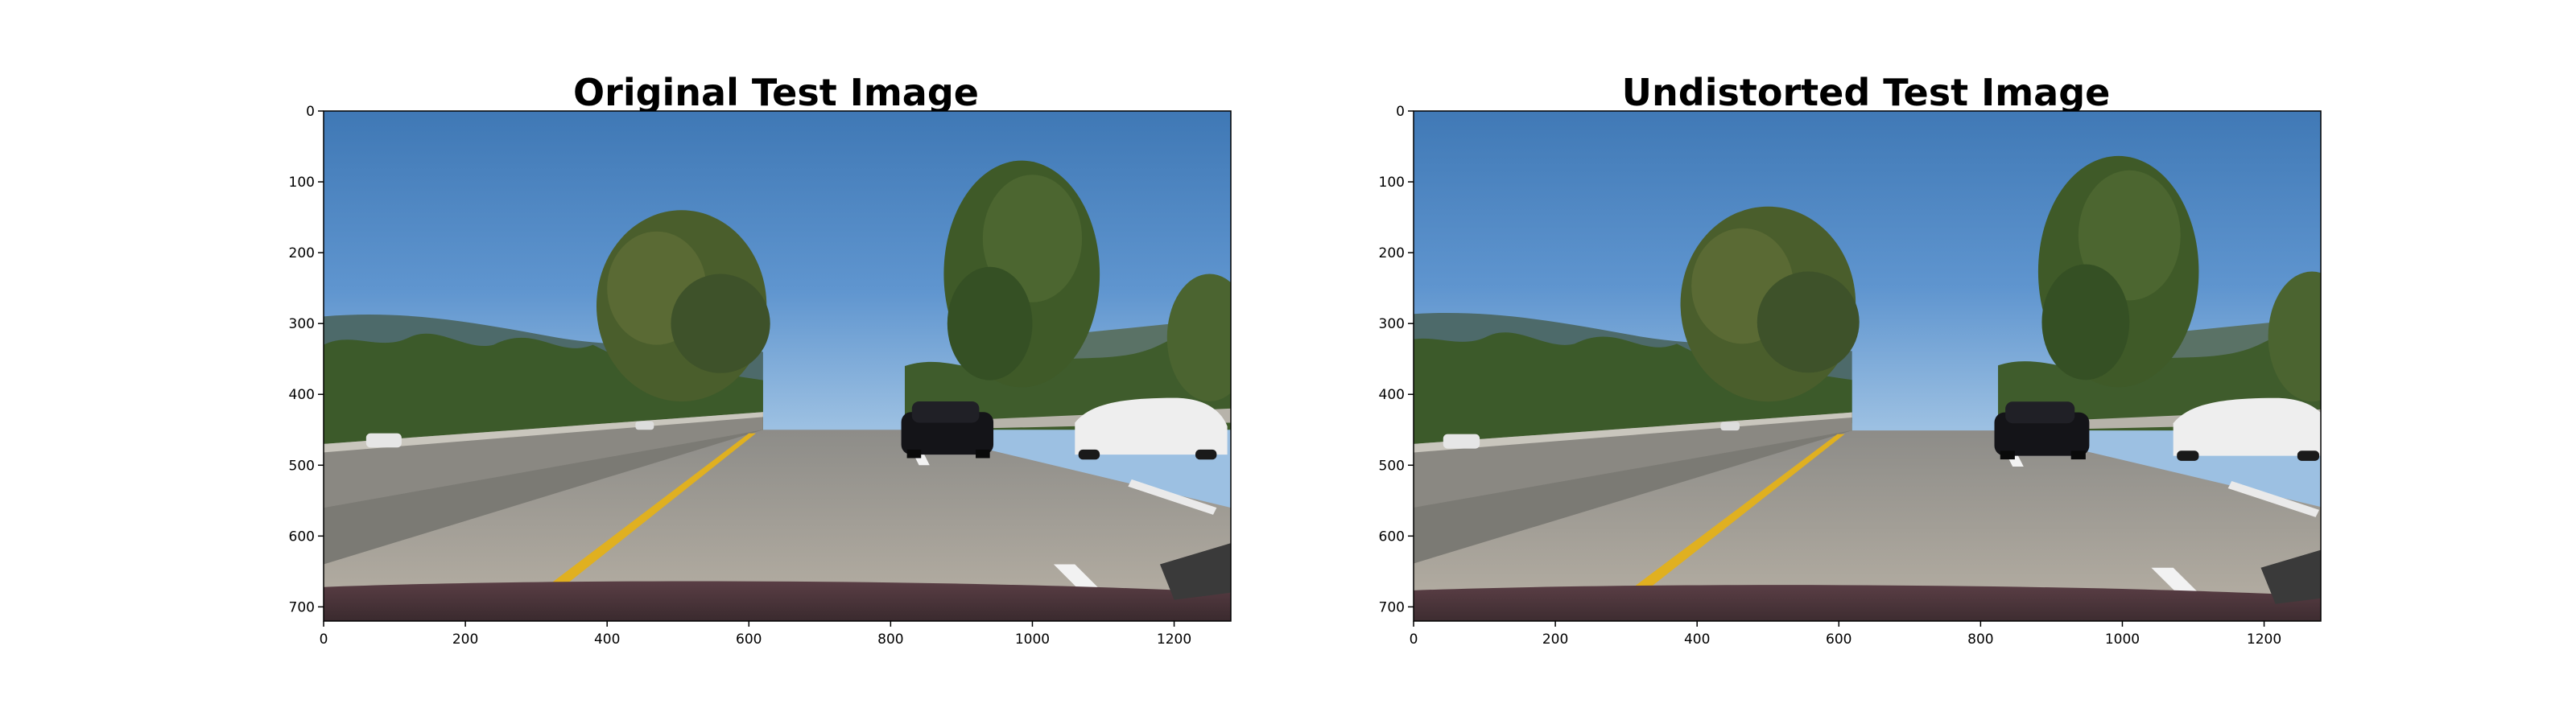 This screenshot has width=2576, height=724. Describe the element at coordinates (776, 92) in the screenshot. I see `panel-title-original: Original Test Image` at that location.